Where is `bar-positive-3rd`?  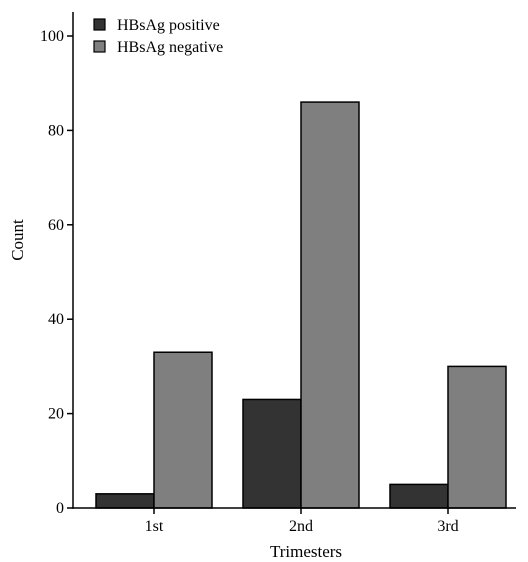 bar-positive-3rd is located at coordinates (419, 496).